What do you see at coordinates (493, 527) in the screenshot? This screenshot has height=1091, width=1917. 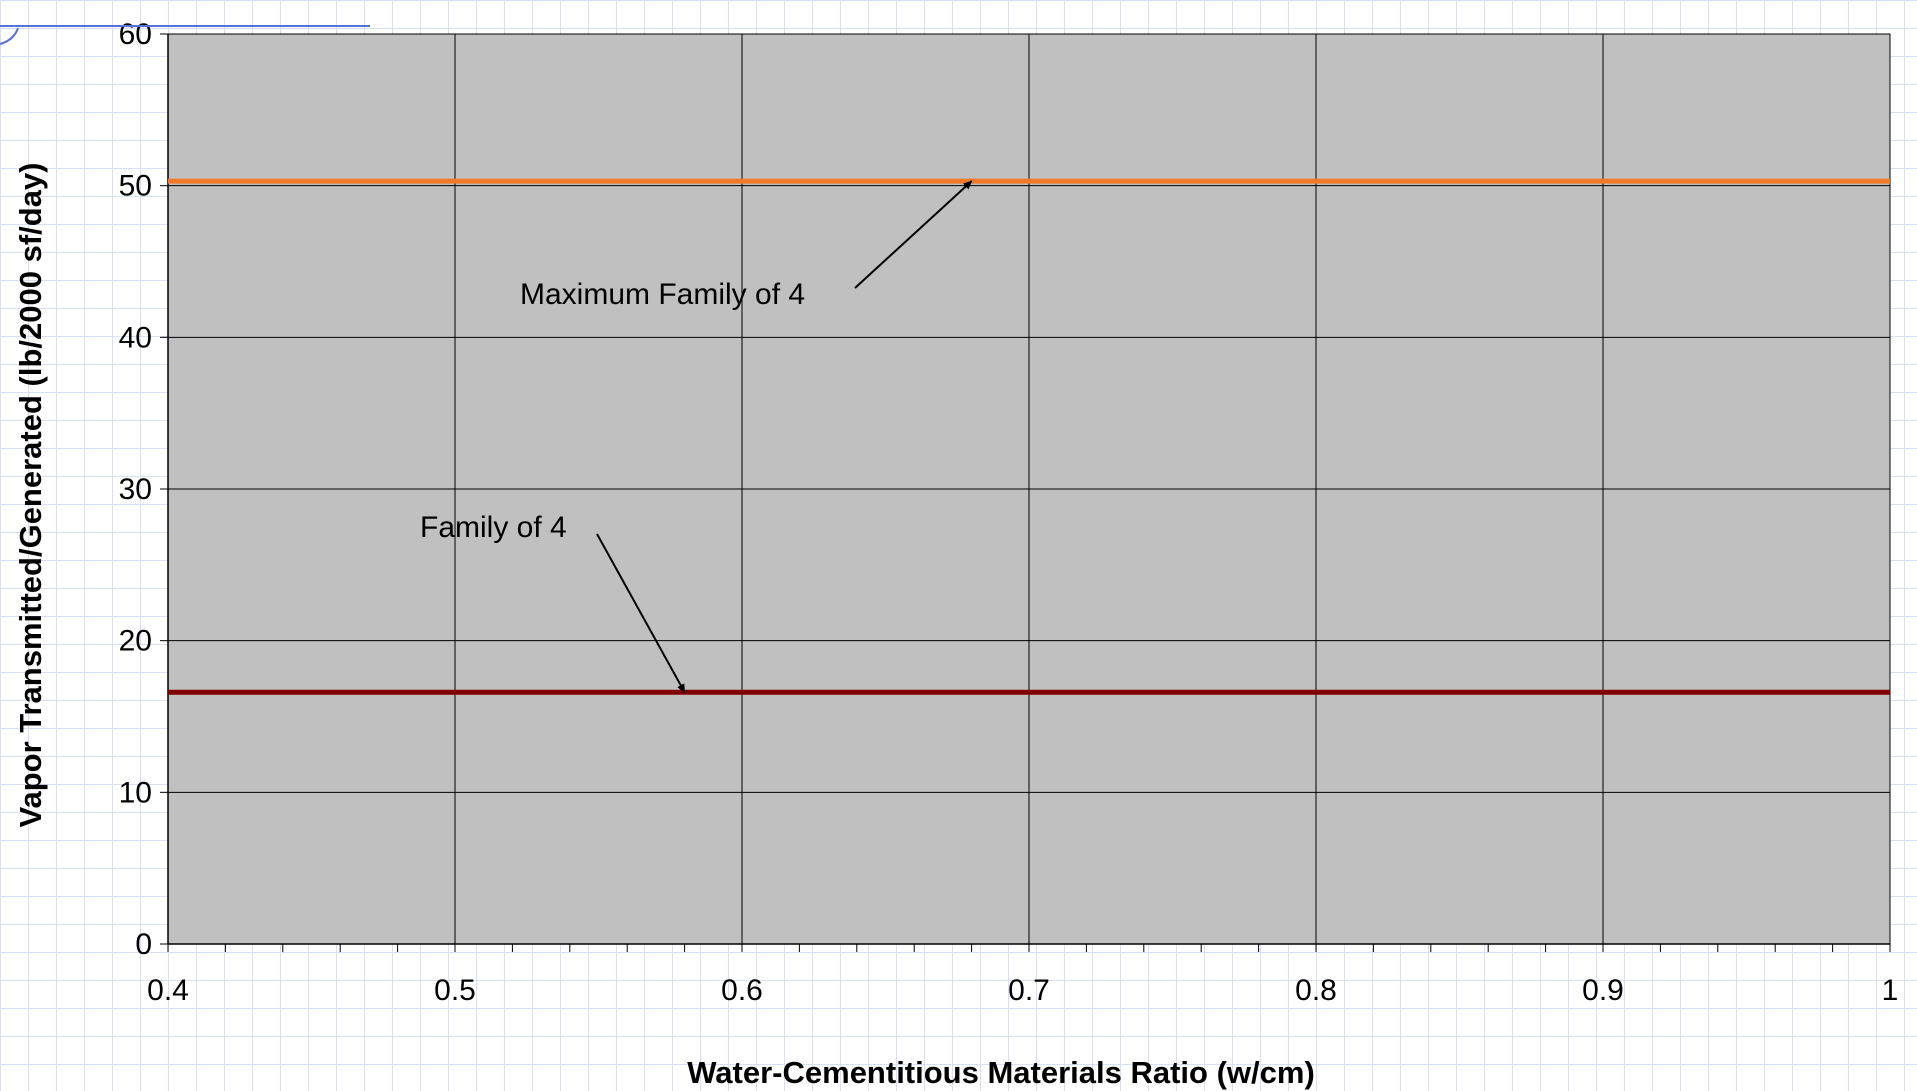 I see `annotation-label: Family of 4` at bounding box center [493, 527].